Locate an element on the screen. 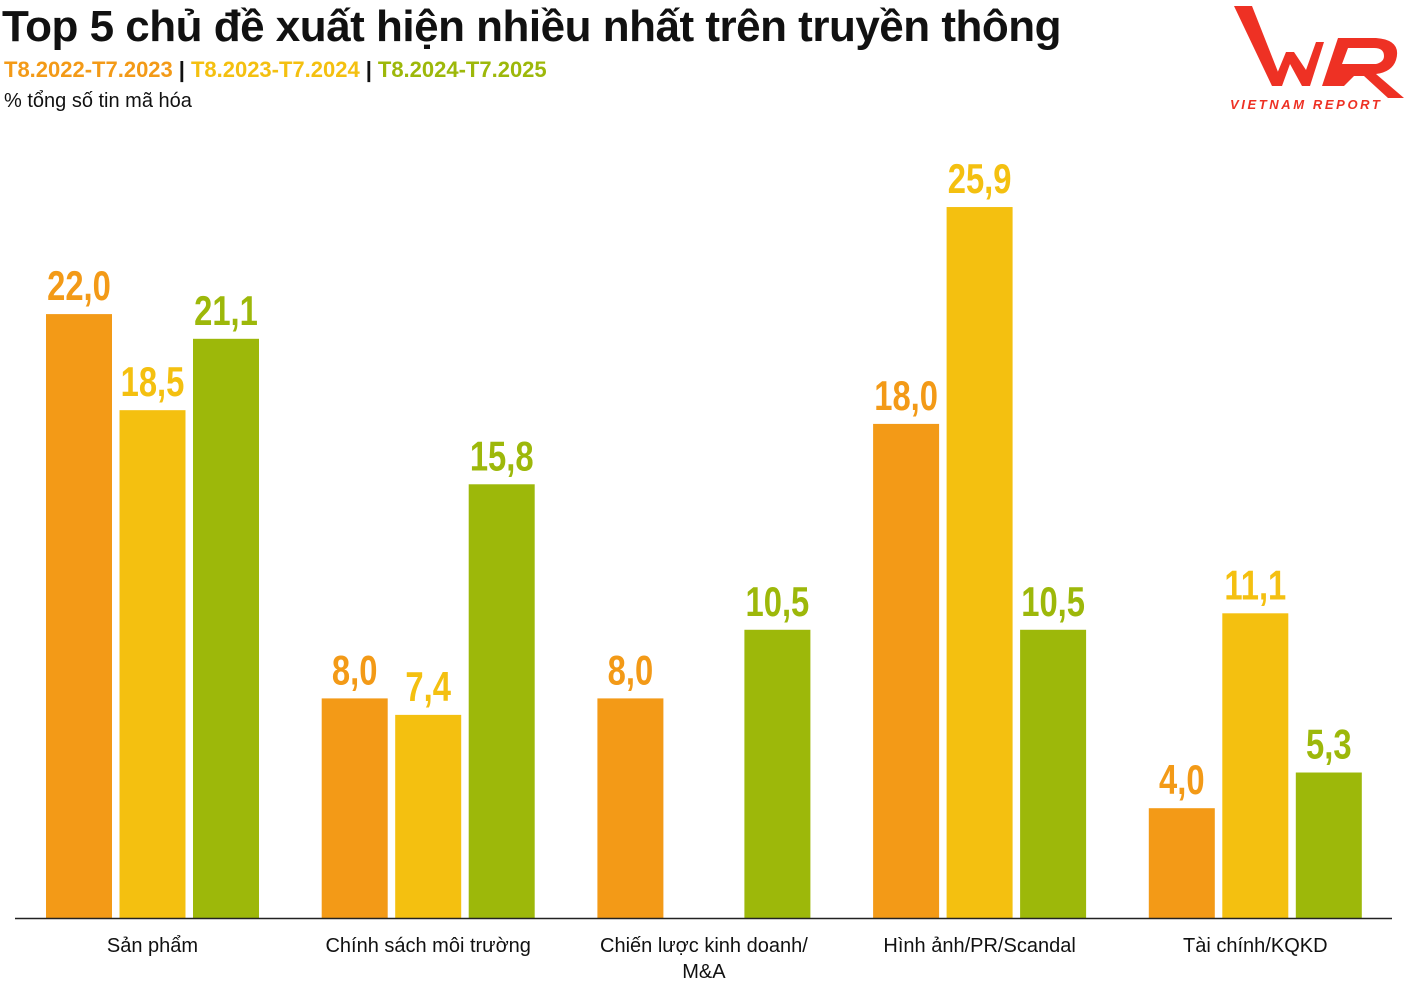 Image resolution: width=1409 pixels, height=995 pixels. vietnam-report-logo: VIETNAM REPORT is located at coordinates (1317, 59).